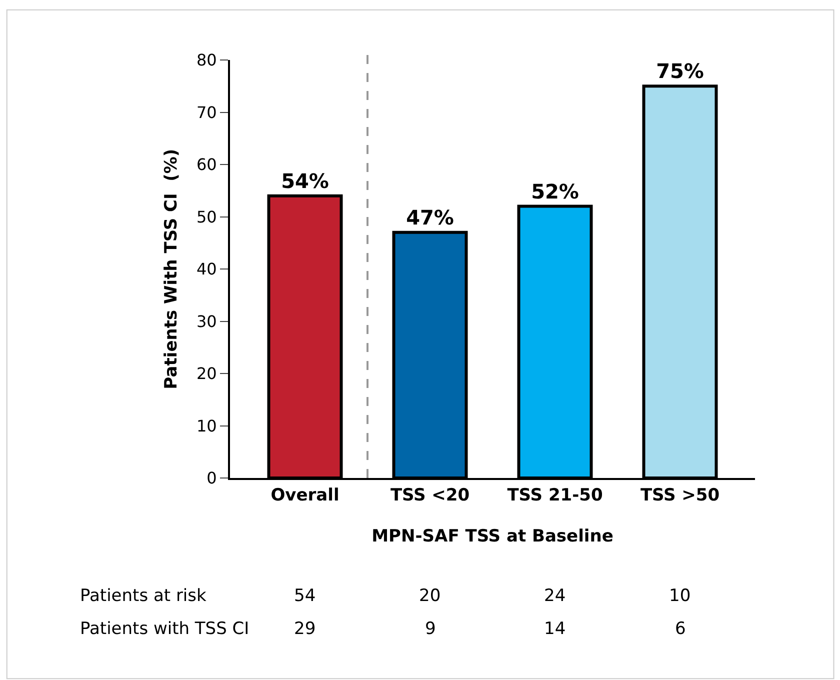 This screenshot has width=840, height=680. I want to click on y-tick-label: 0, so click(211, 478).